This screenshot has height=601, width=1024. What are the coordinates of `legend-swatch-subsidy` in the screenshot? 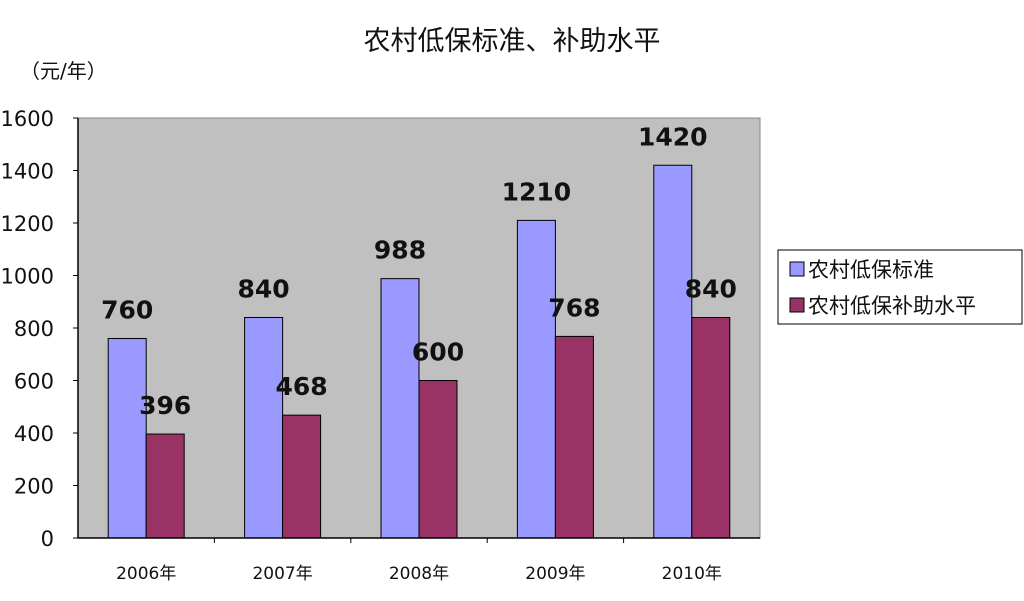 It's located at (797, 305).